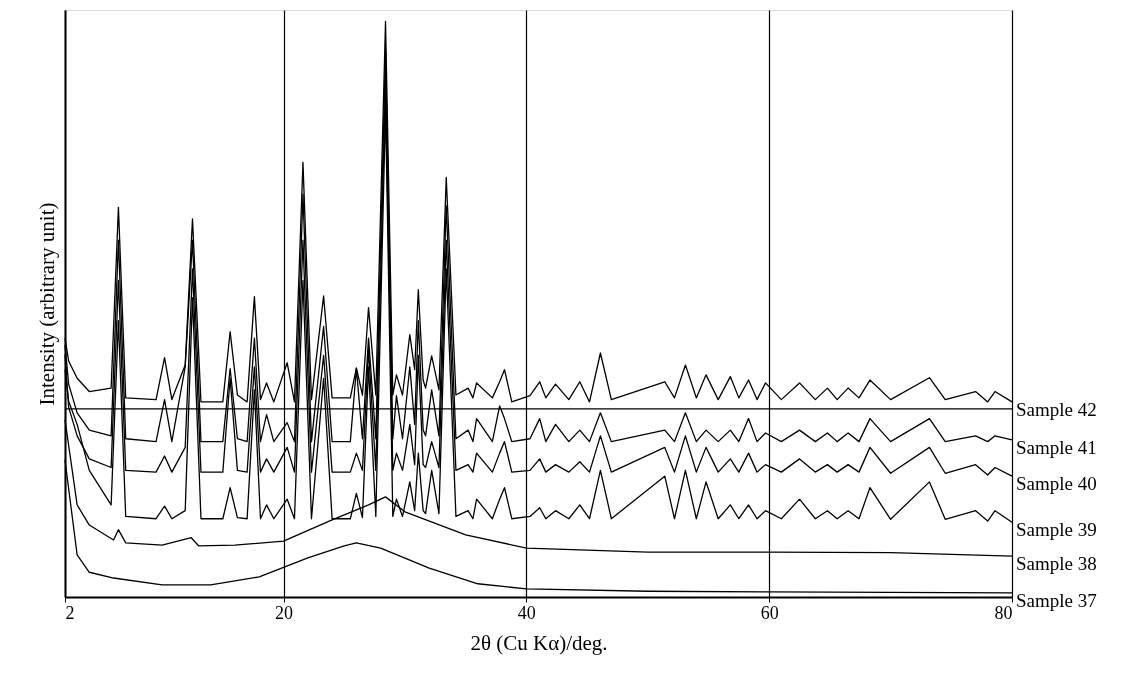  I want to click on x-tick-label: 2, so click(70, 612).